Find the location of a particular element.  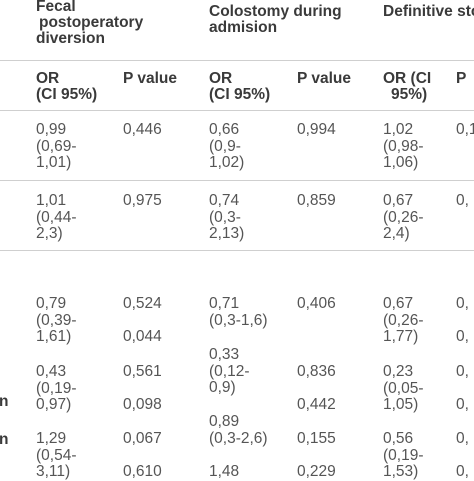

table-cell-or-ci: 0,74 (0,3- 2,13) is located at coordinates (226, 217).